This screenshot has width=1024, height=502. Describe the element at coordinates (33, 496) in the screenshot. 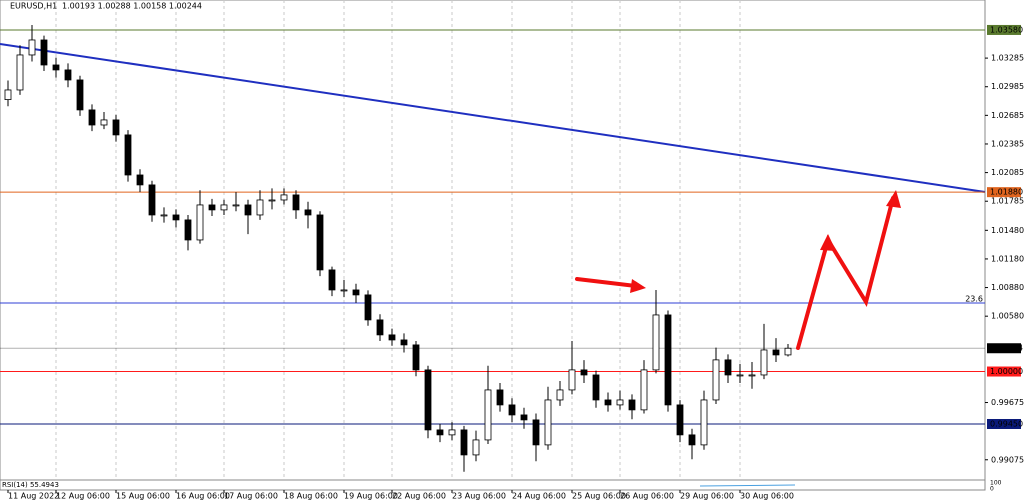

I see `x-tick-label: 11 Aug 2022` at that location.